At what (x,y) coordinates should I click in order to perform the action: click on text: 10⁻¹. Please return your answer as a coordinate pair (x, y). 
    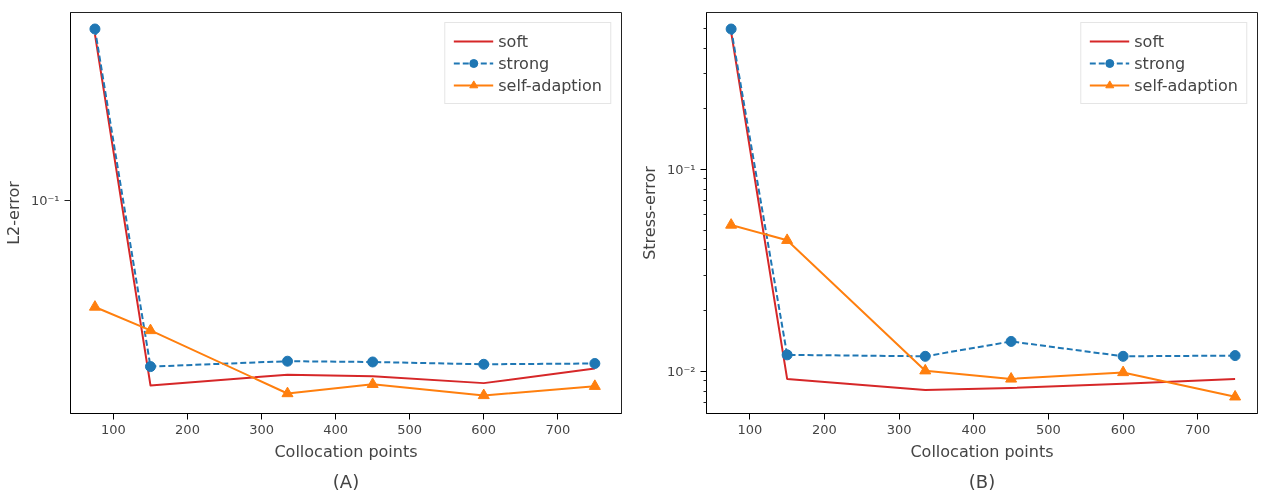
    Looking at the image, I should click on (45, 201).